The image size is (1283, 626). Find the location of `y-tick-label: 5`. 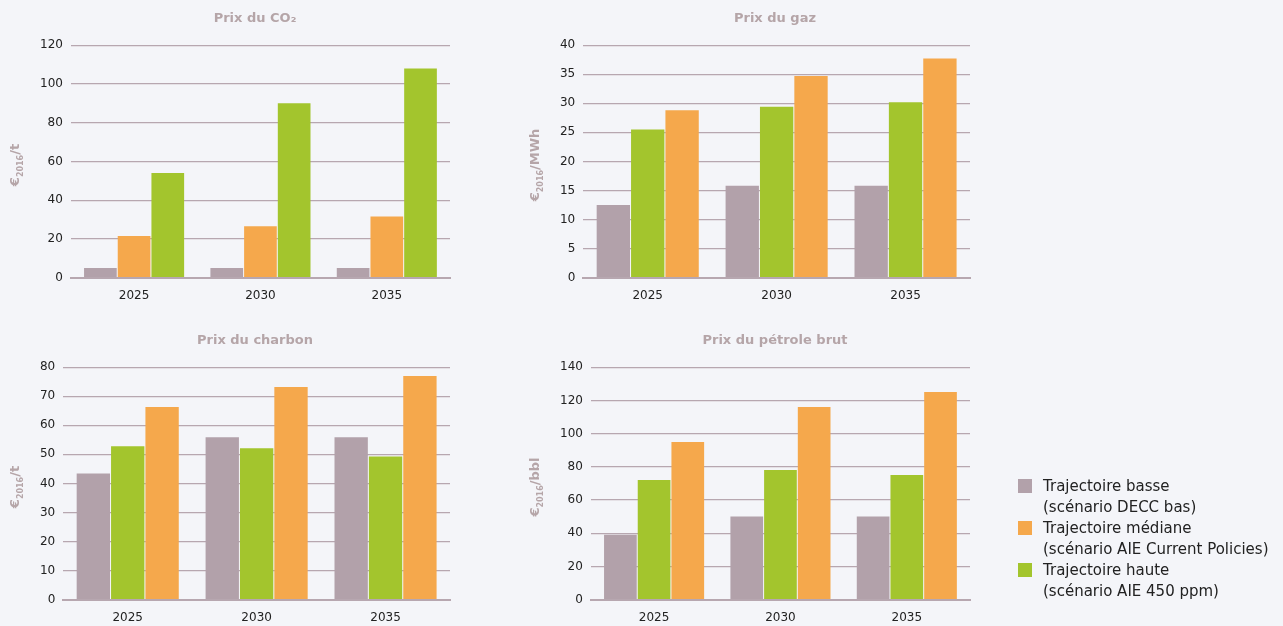

y-tick-label: 5 is located at coordinates (571, 247).